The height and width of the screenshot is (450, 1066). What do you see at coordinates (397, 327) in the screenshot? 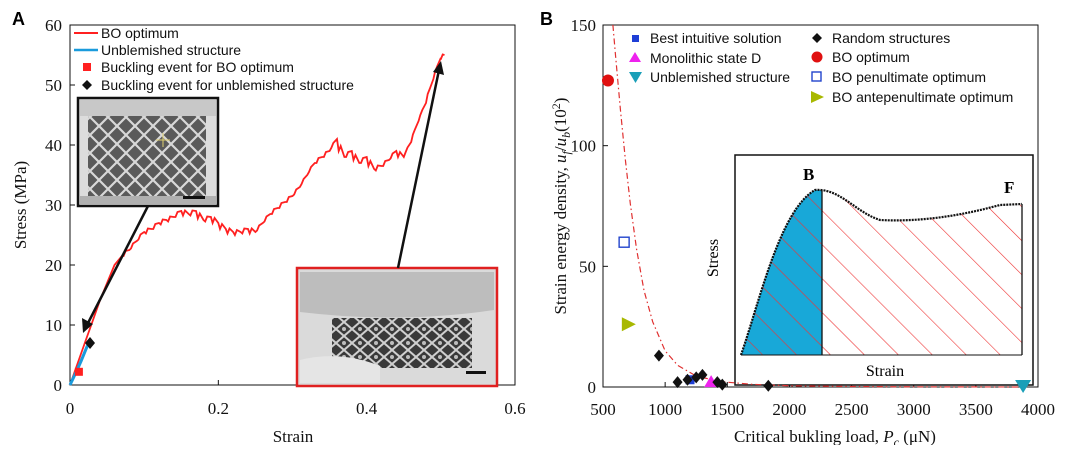
I see `photo-inset-final-structure` at bounding box center [397, 327].